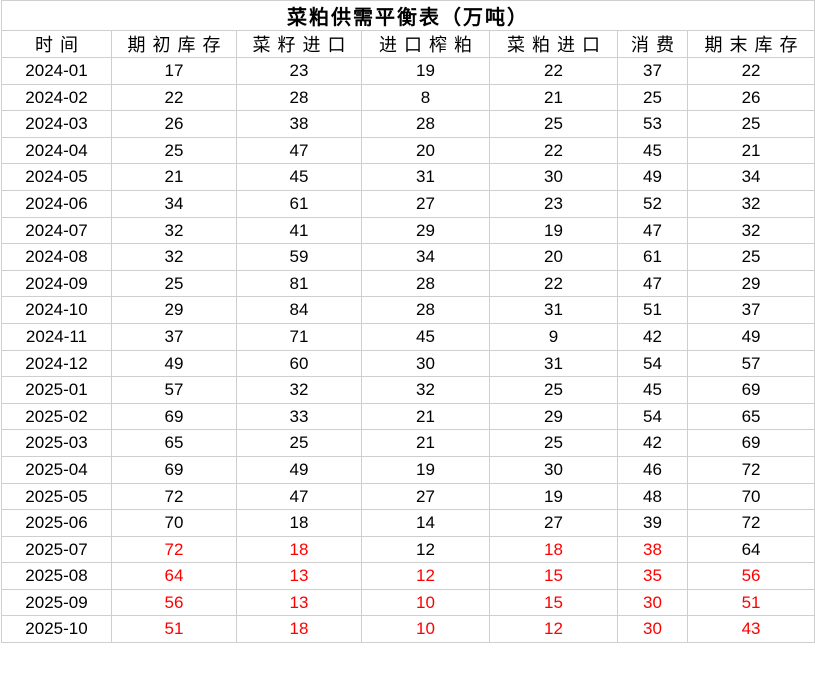 The width and height of the screenshot is (815, 697). I want to click on value-cell: 54, so click(652, 363).